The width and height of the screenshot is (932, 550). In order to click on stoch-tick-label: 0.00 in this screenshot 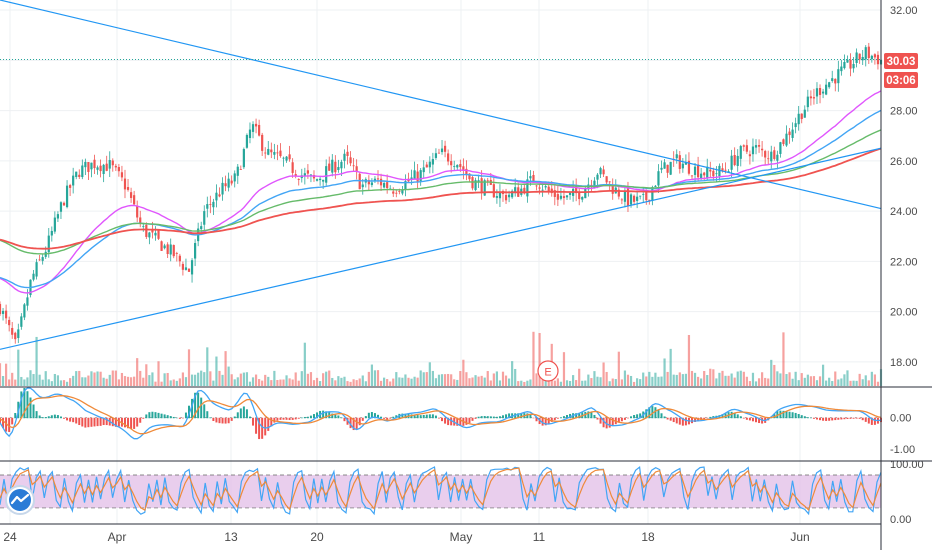, I will do `click(900, 520)`.